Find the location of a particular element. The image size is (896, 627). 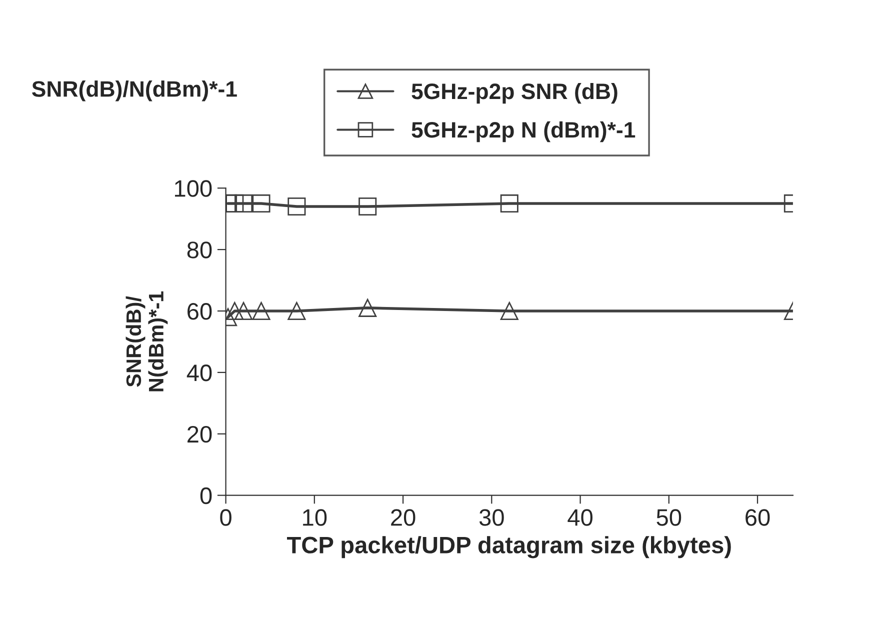

x-tick-label: 50 is located at coordinates (669, 517).